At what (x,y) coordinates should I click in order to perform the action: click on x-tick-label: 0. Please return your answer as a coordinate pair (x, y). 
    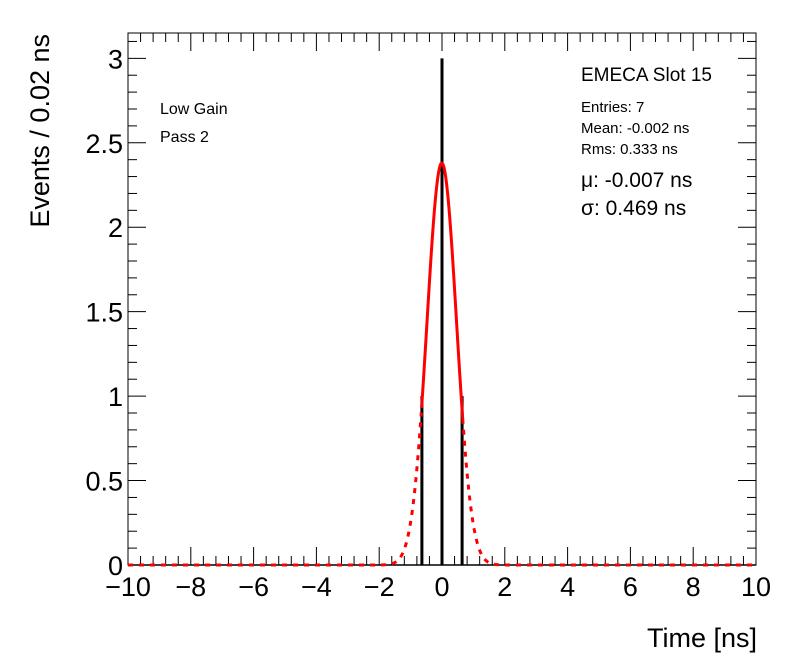
    Looking at the image, I should click on (441, 587).